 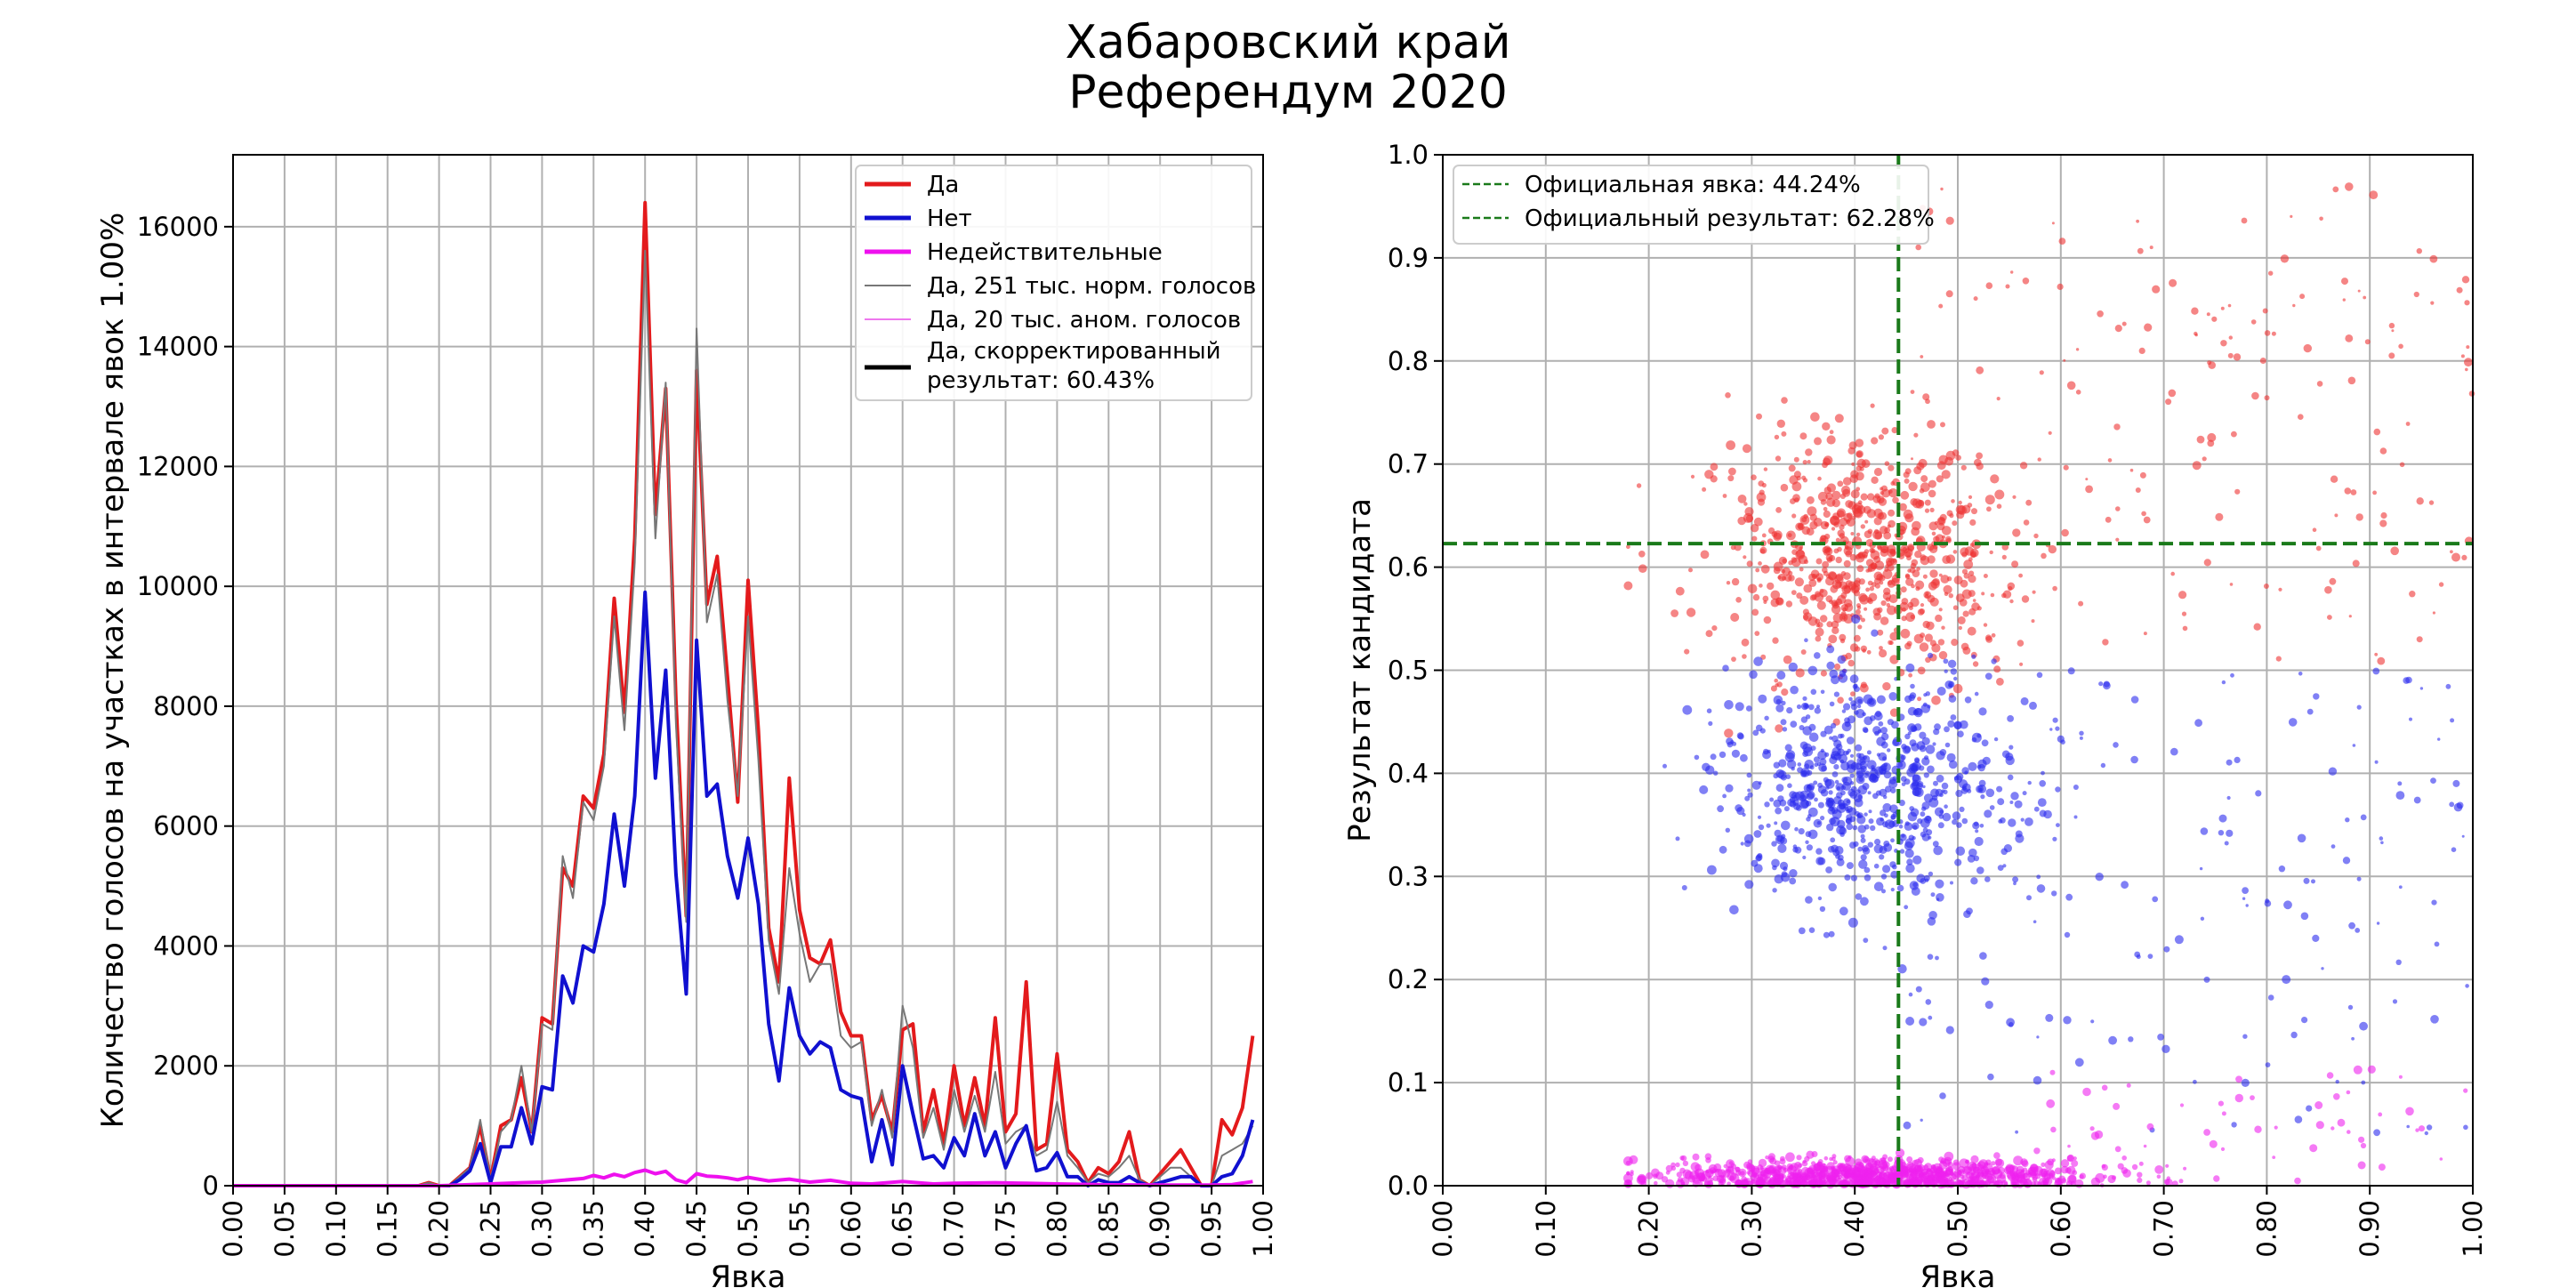 I want to click on legend-box, so click(x=1691, y=205).